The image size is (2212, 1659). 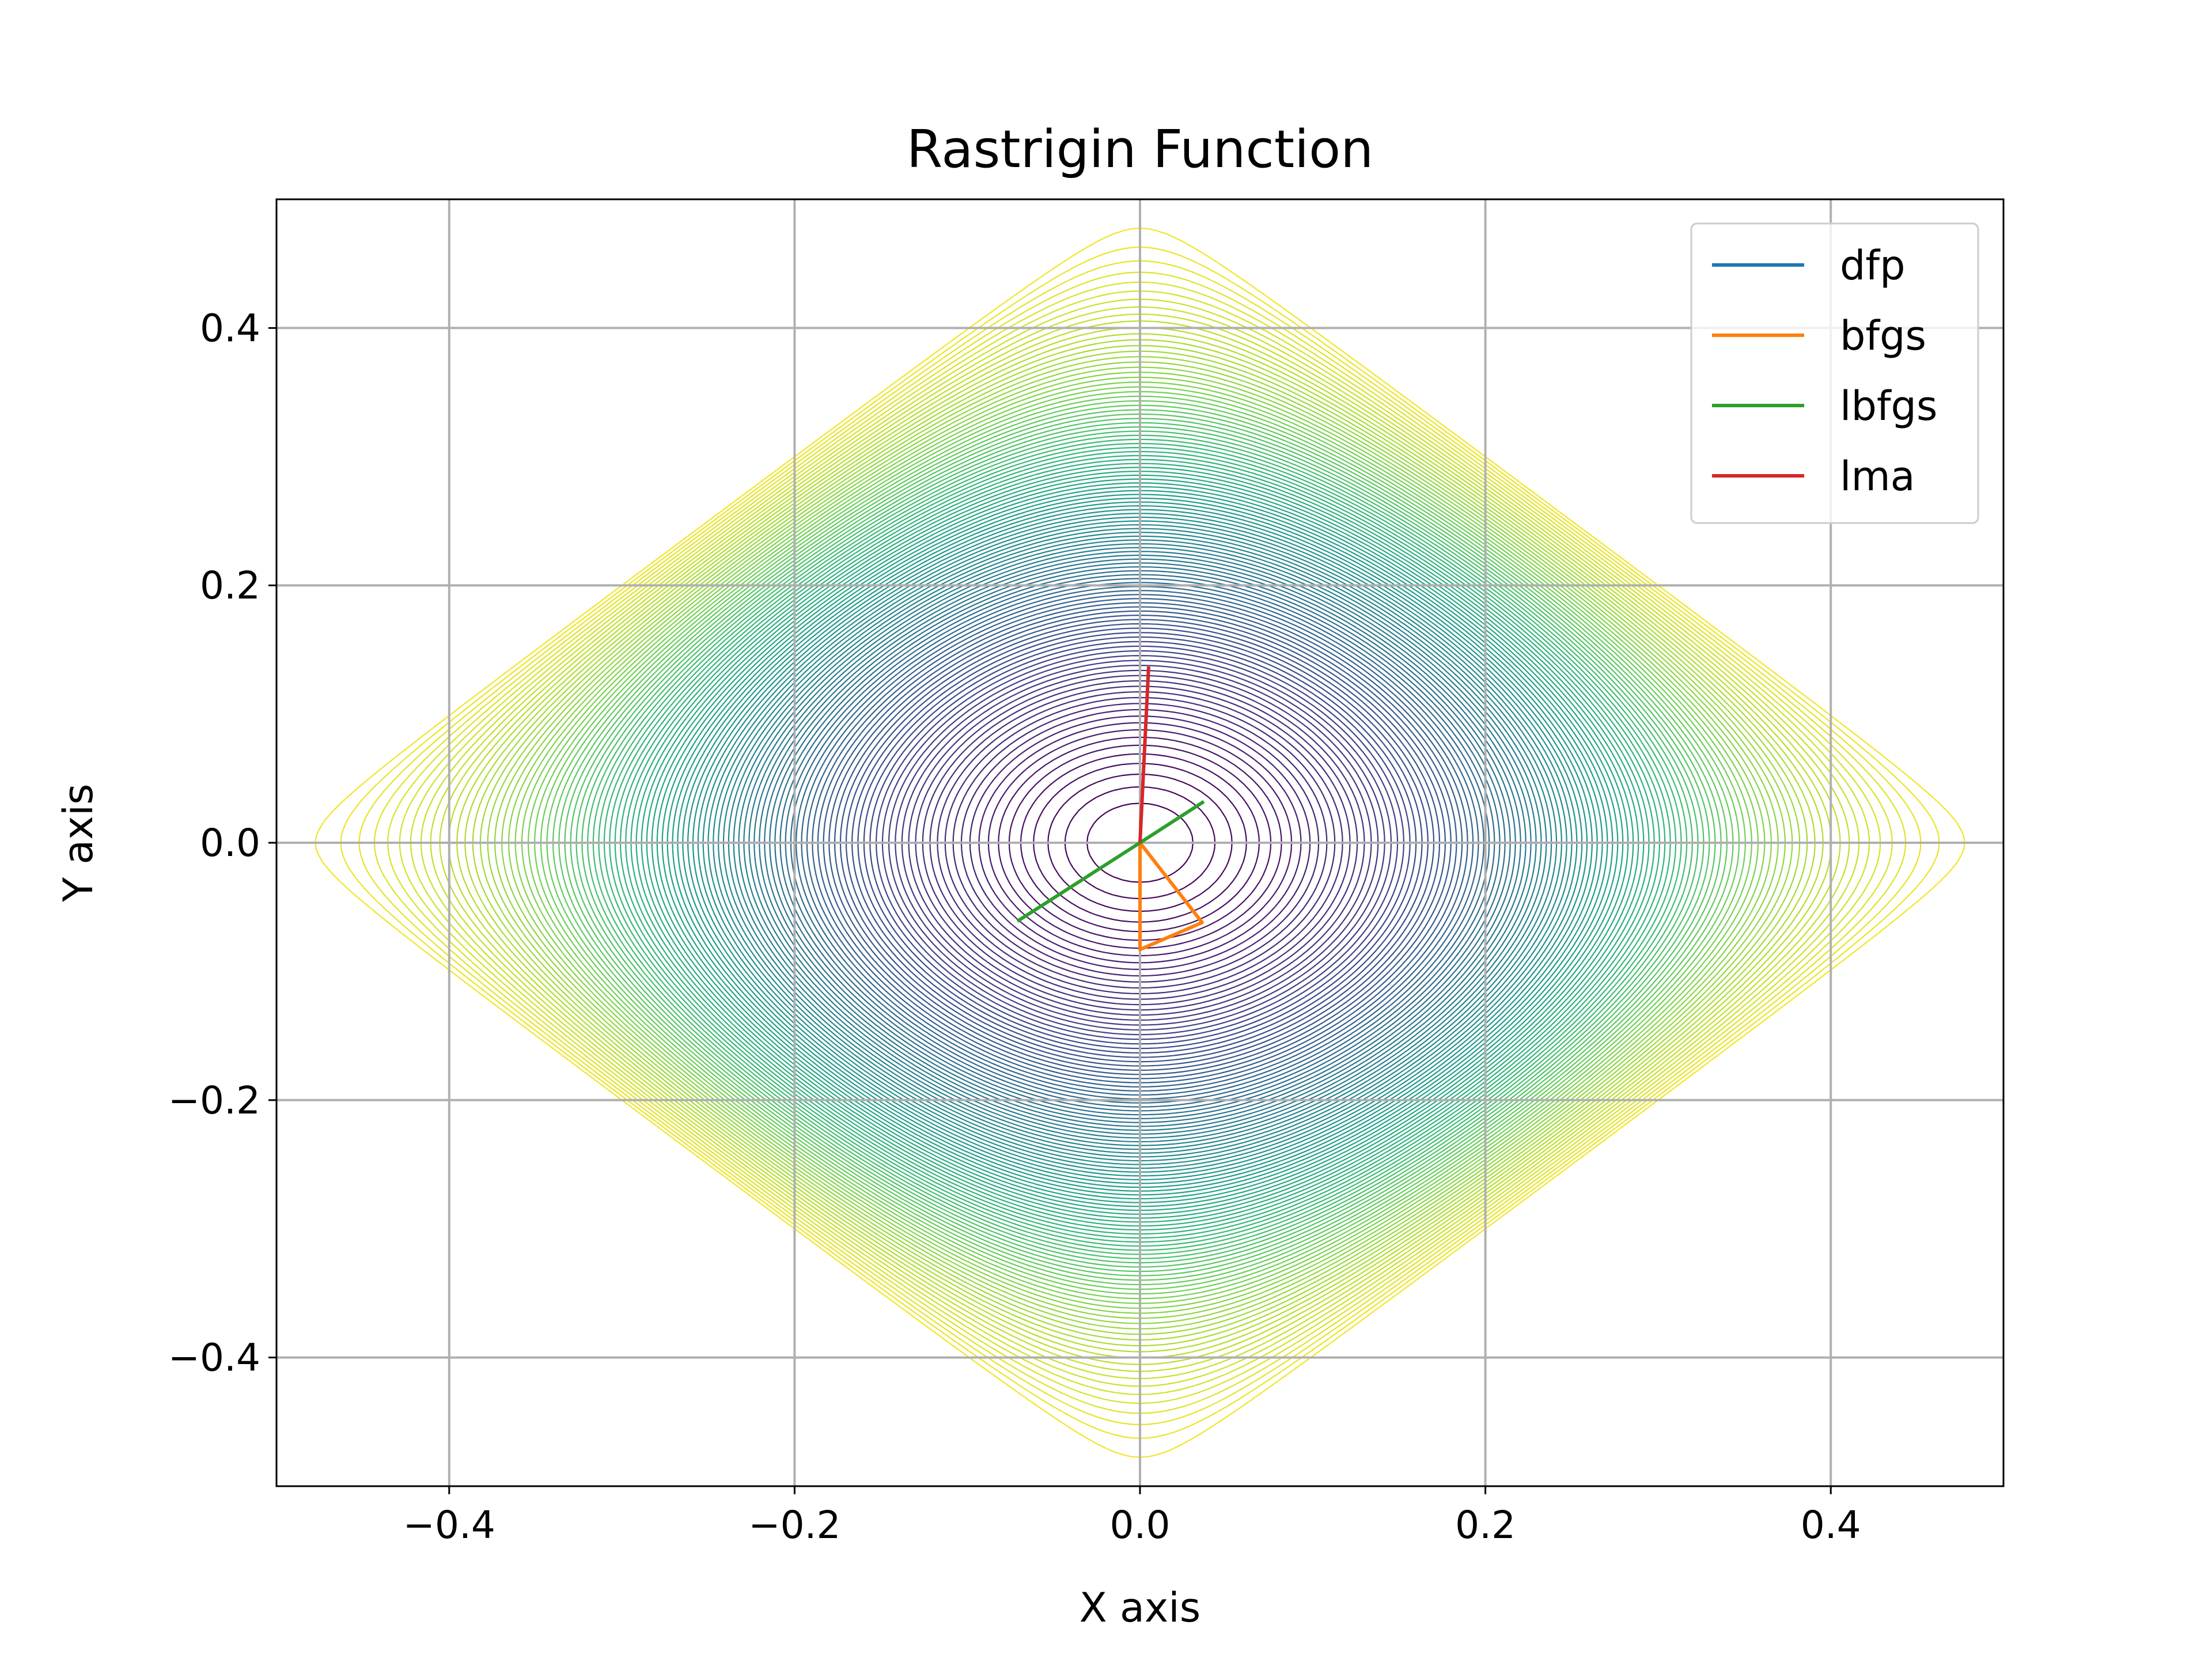 I want to click on legend-label-lbfgs: lbfgs, so click(x=1888, y=406).